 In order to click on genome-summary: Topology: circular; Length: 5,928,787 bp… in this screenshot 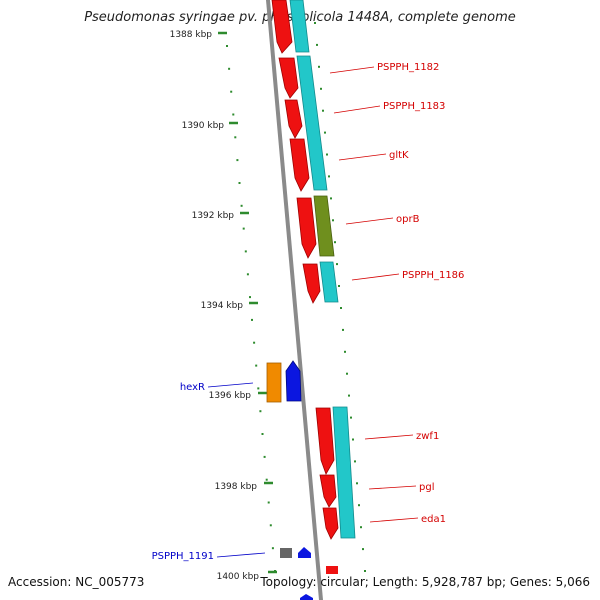, I will do `click(425, 582)`.